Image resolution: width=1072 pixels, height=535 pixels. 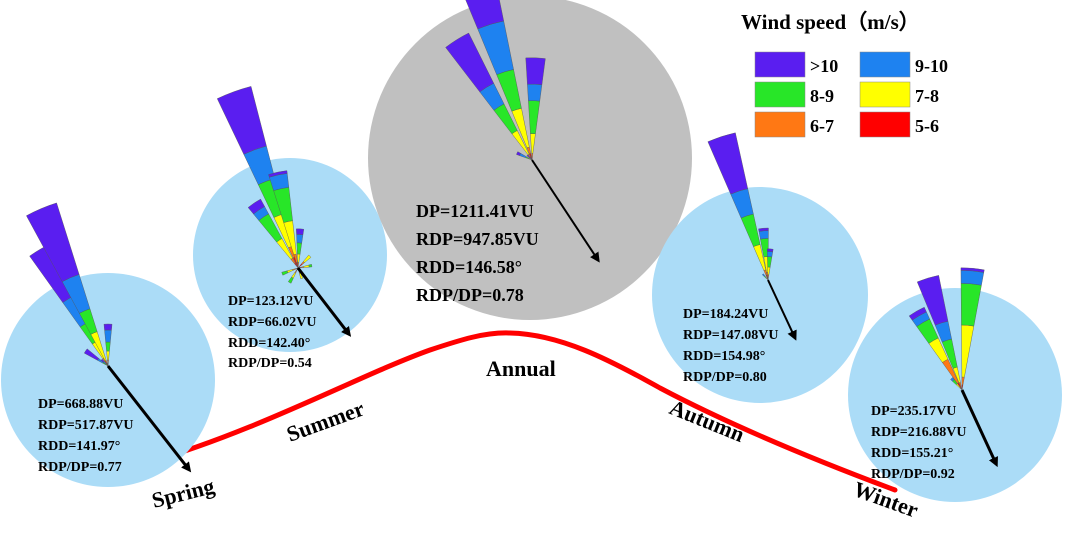 What do you see at coordinates (102, 360) in the screenshot?
I see `spring-petal-4-band-gt10` at bounding box center [102, 360].